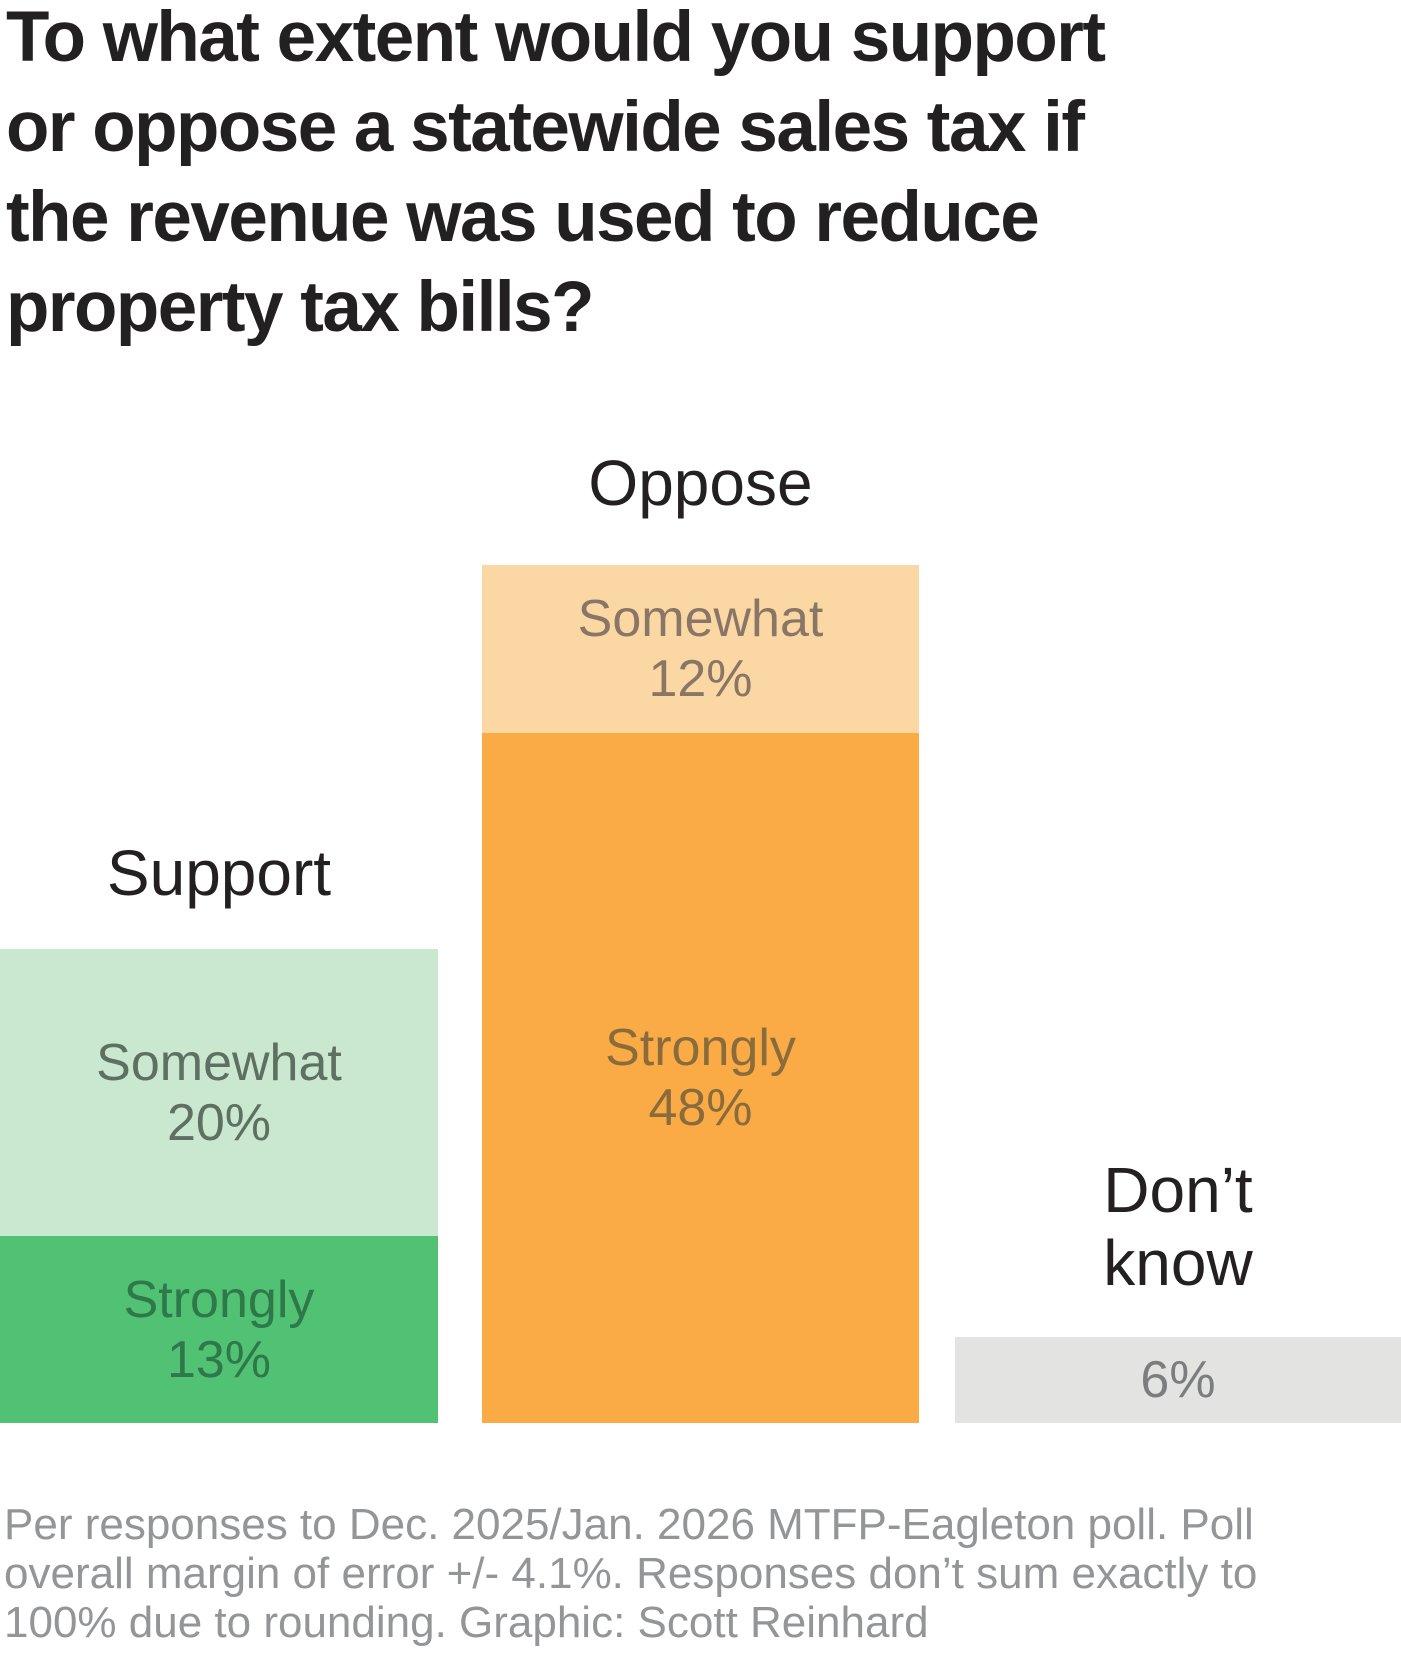  I want to click on segment-label-oppose-somewhat: Somewhat 12%, so click(700, 649).